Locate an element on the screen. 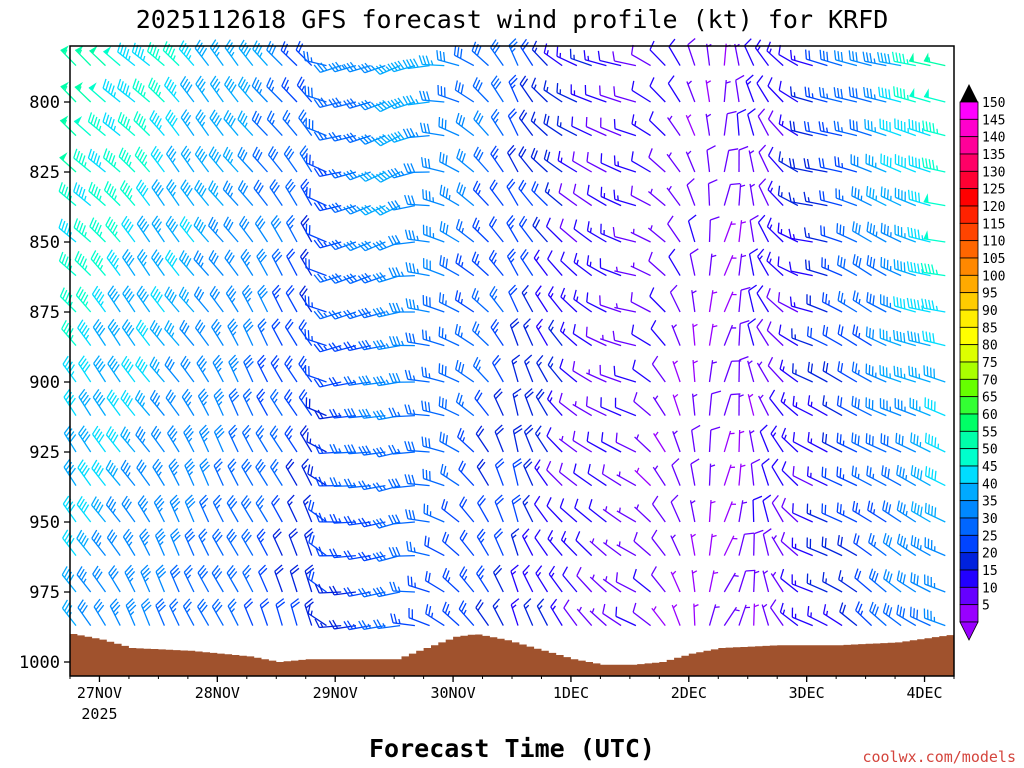 The image size is (1024, 768). colorbar-label: 110 is located at coordinates (993, 242).